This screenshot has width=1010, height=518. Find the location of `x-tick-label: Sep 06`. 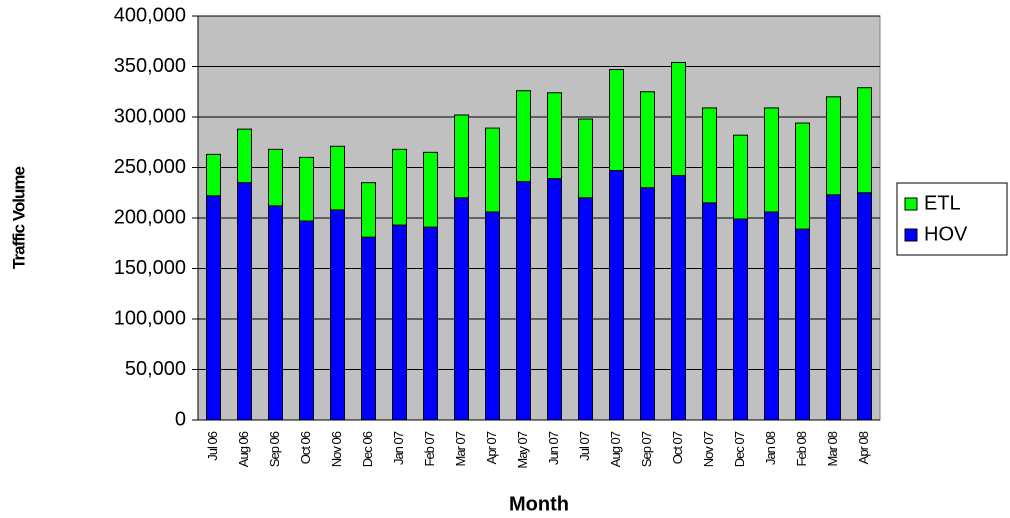

x-tick-label: Sep 06 is located at coordinates (274, 449).